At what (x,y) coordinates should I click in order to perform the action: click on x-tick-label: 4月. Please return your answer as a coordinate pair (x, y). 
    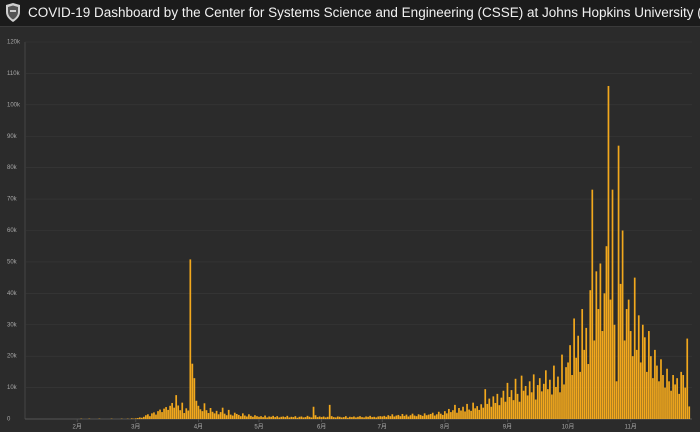
    Looking at the image, I should click on (198, 427).